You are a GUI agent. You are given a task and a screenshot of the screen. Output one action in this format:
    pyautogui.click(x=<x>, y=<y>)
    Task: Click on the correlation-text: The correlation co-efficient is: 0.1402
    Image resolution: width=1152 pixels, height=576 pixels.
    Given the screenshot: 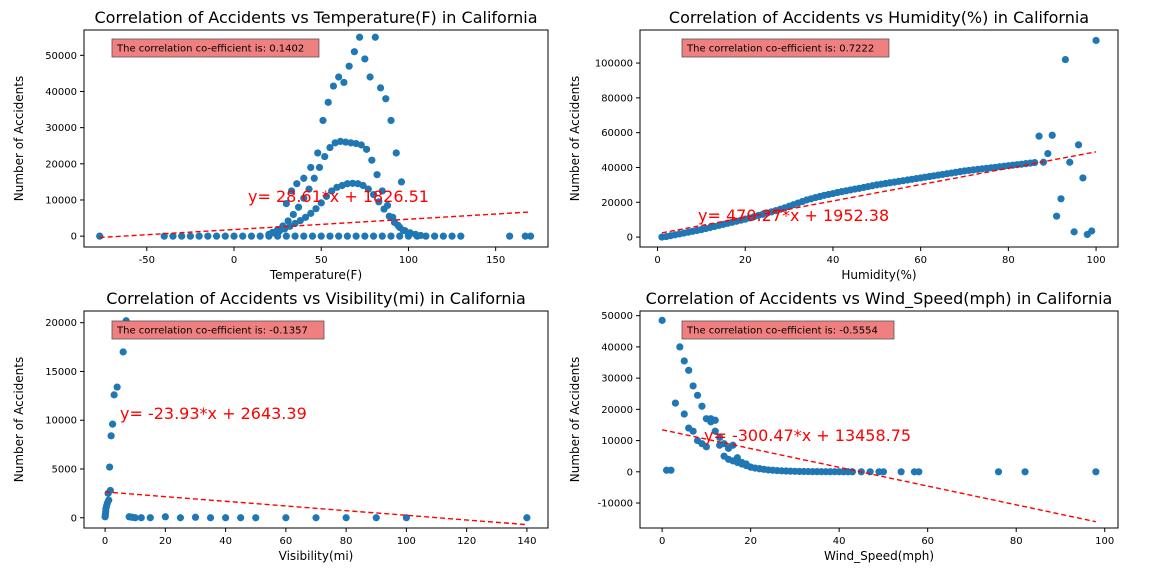 What is the action you would take?
    pyautogui.click(x=210, y=49)
    